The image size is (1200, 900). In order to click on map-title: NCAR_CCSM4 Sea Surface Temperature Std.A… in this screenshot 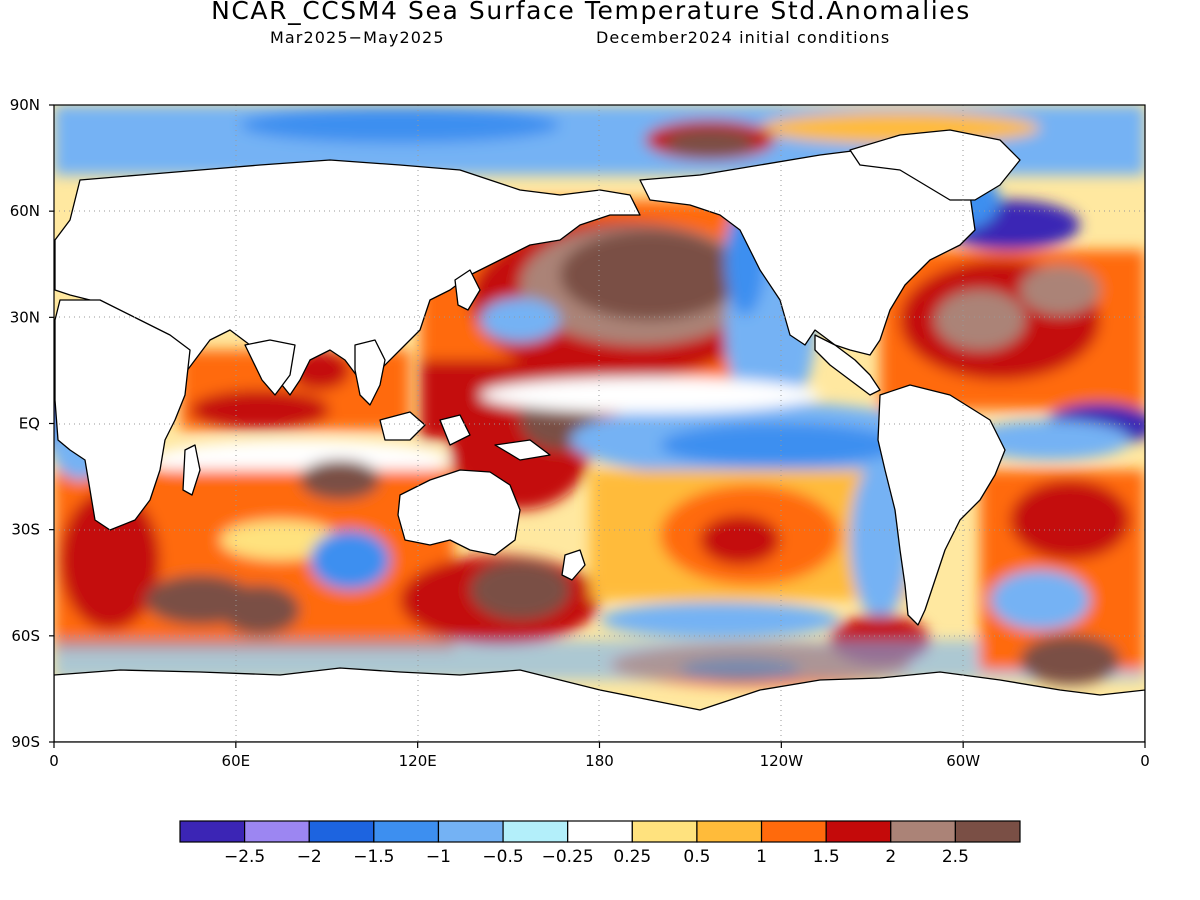, I will do `click(591, 12)`.